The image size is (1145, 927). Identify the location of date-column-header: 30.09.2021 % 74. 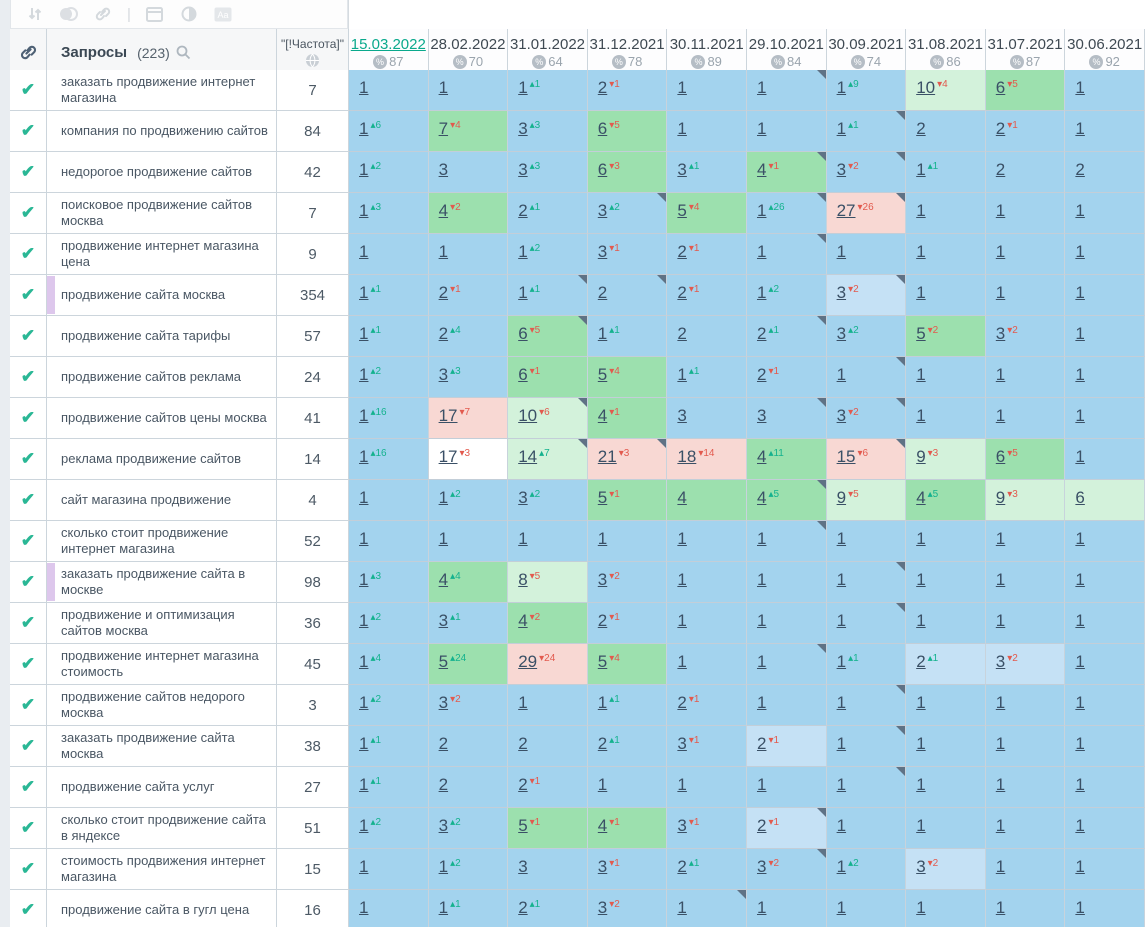
(866, 53).